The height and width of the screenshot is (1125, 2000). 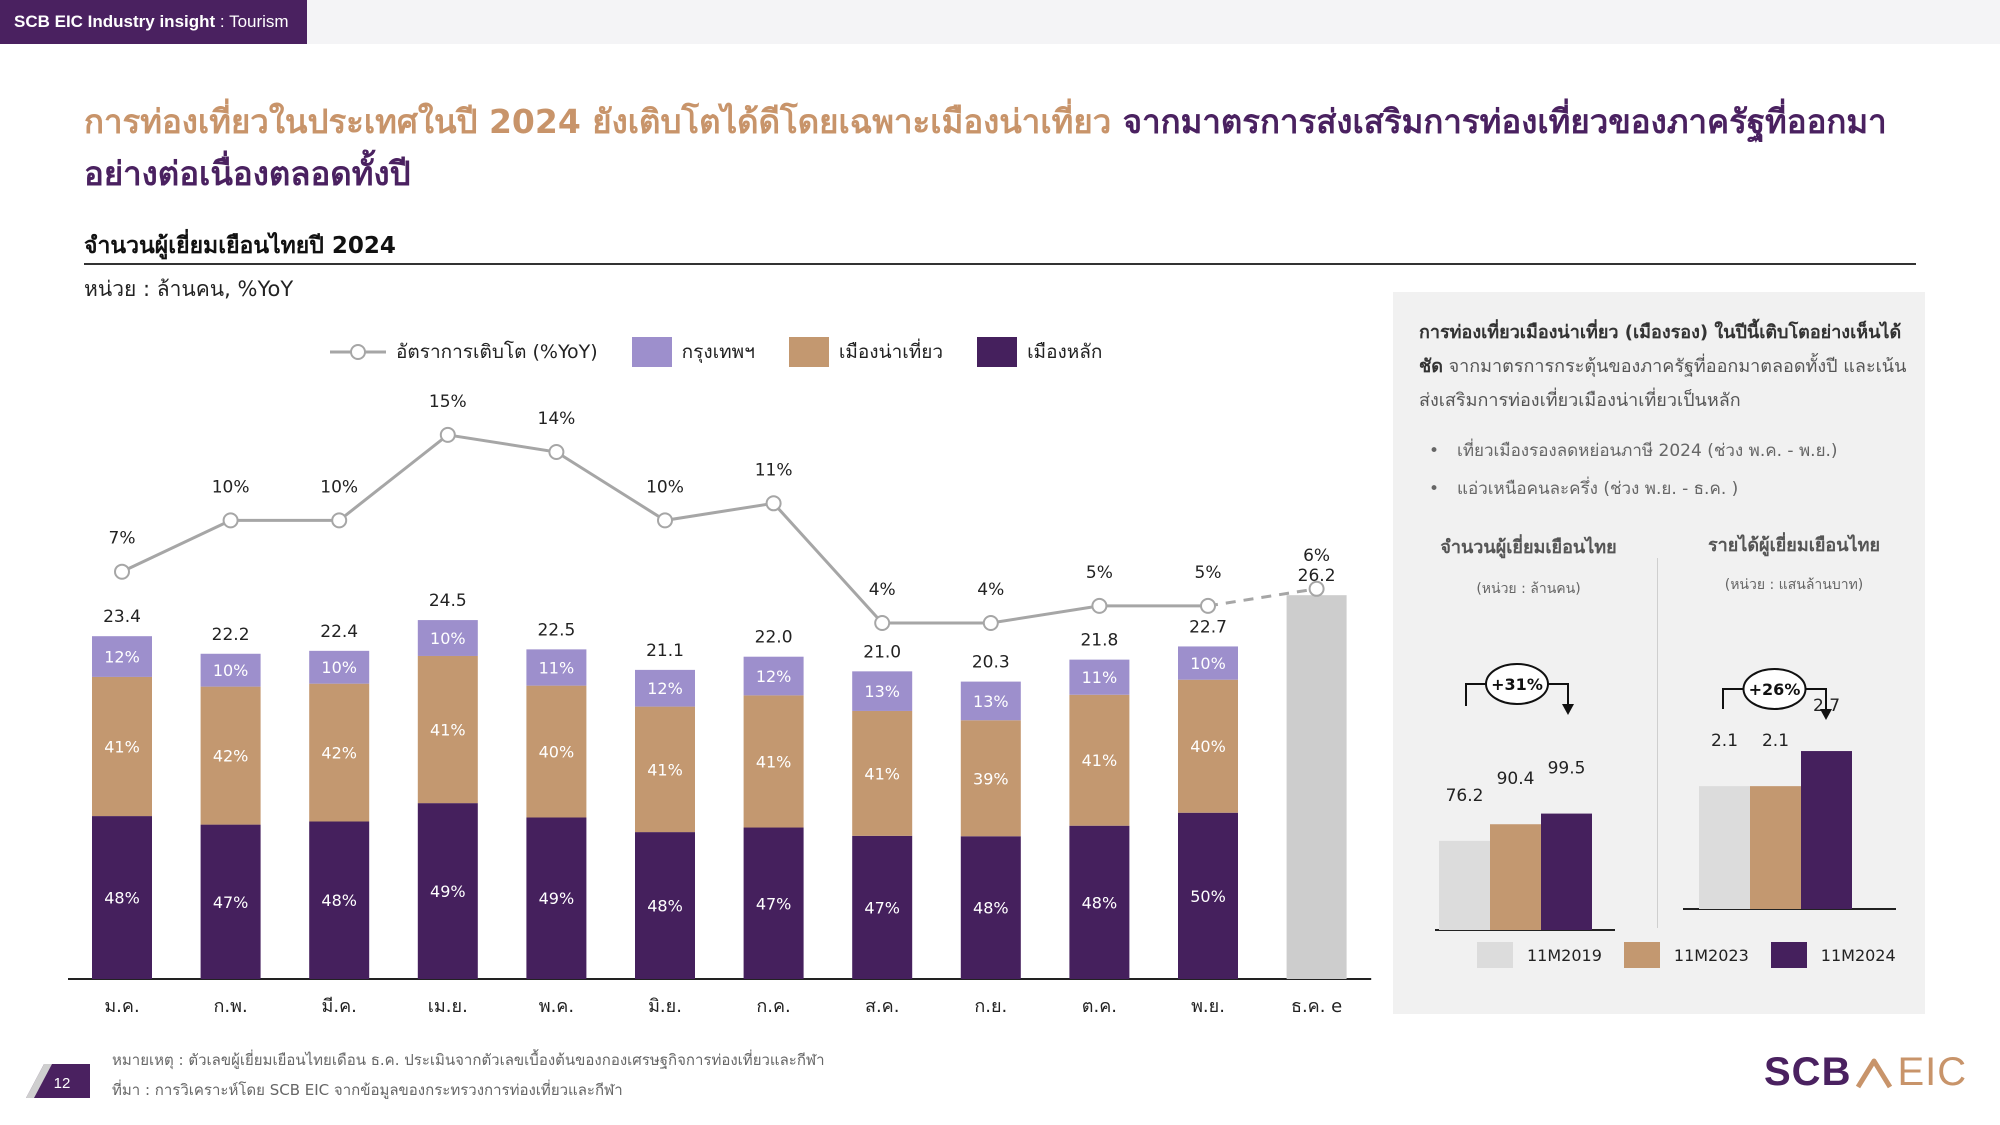 What do you see at coordinates (259, 21) in the screenshot?
I see `section-label: Tourism` at bounding box center [259, 21].